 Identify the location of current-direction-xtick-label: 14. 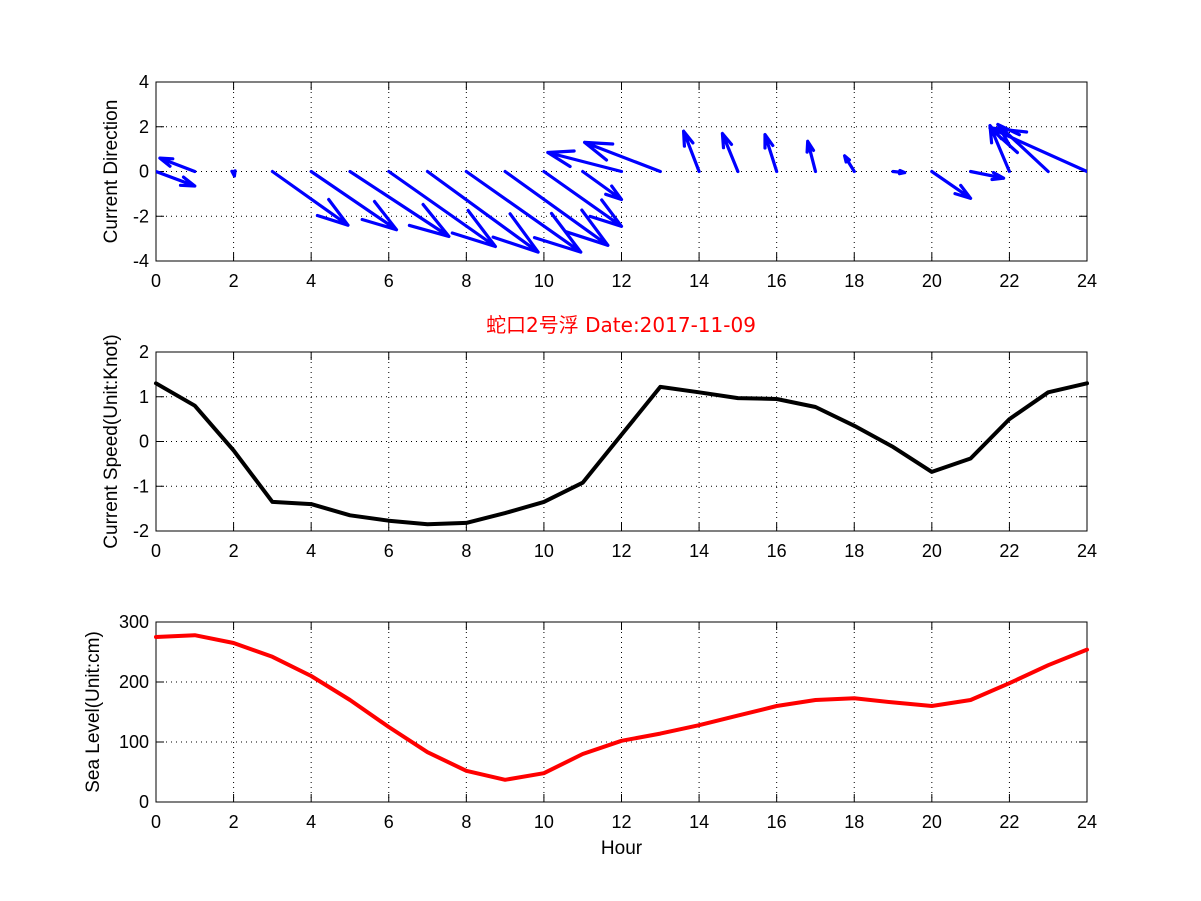
(699, 281).